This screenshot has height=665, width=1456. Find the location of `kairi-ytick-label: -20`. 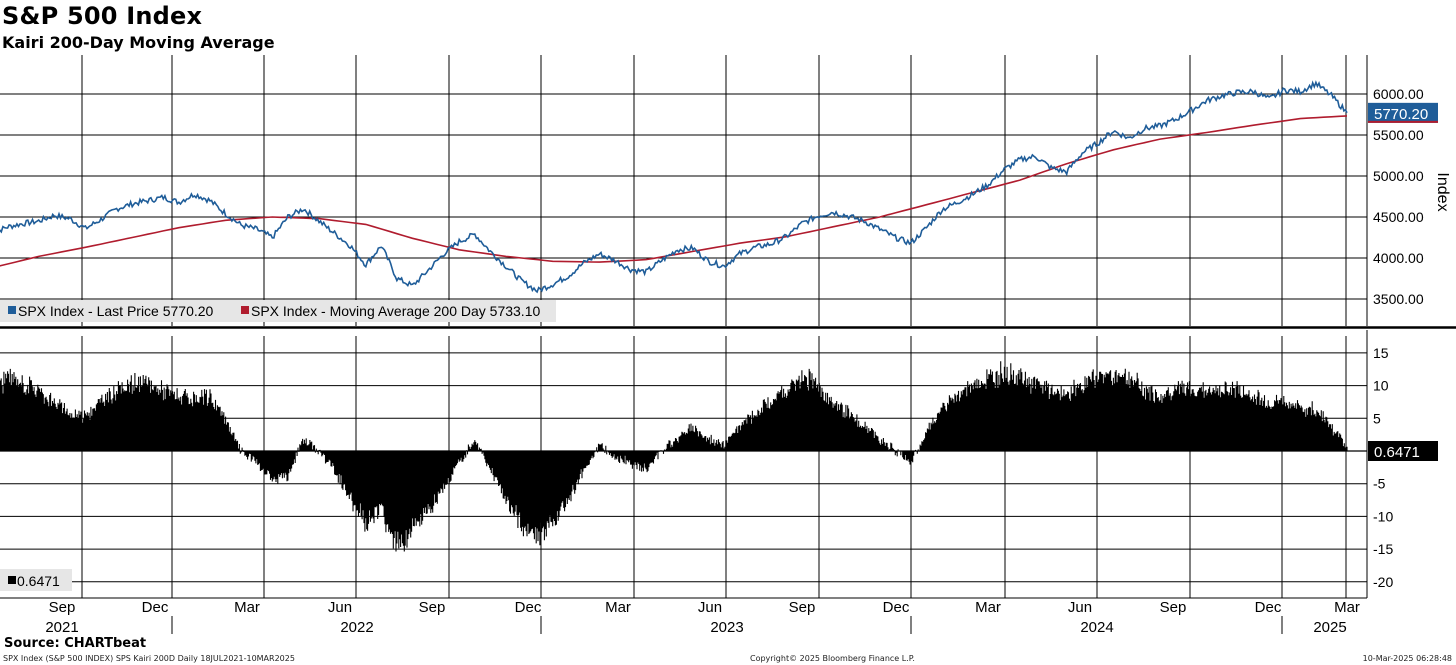

kairi-ytick-label: -20 is located at coordinates (1383, 582).